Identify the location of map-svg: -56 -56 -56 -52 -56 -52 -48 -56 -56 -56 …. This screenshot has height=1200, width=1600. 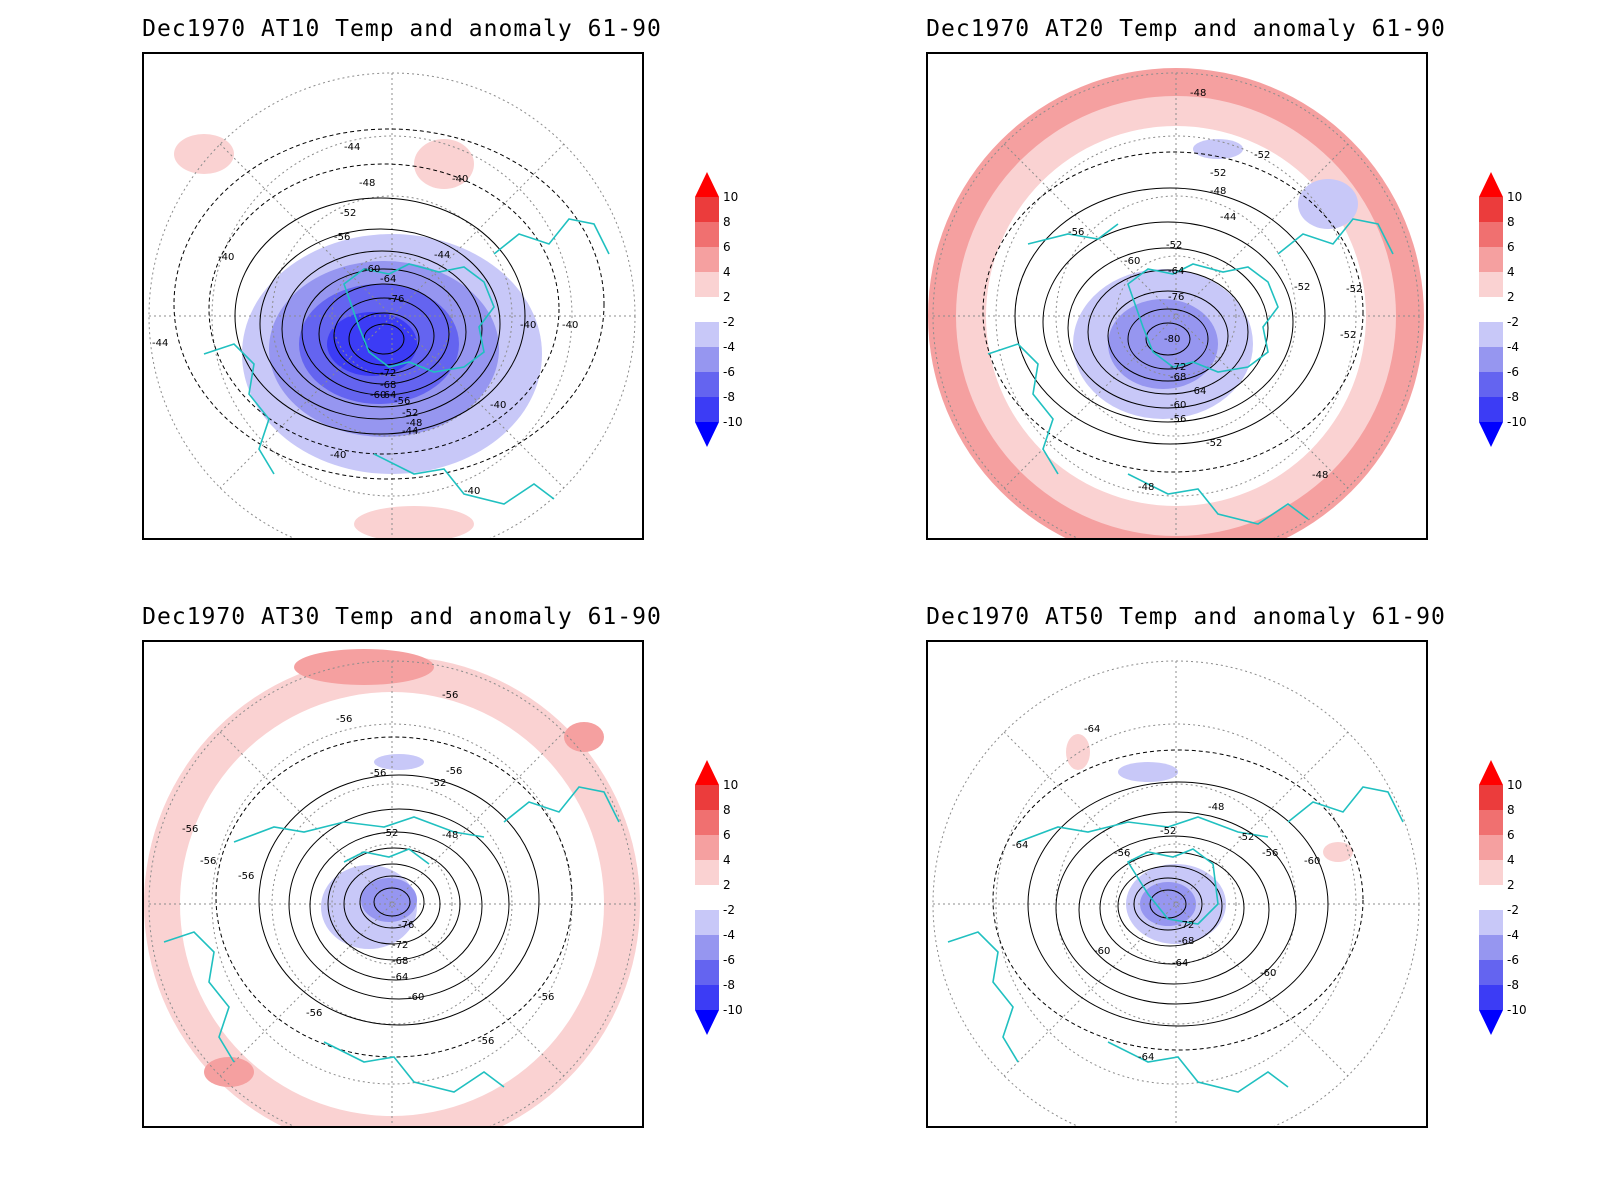
(392, 887).